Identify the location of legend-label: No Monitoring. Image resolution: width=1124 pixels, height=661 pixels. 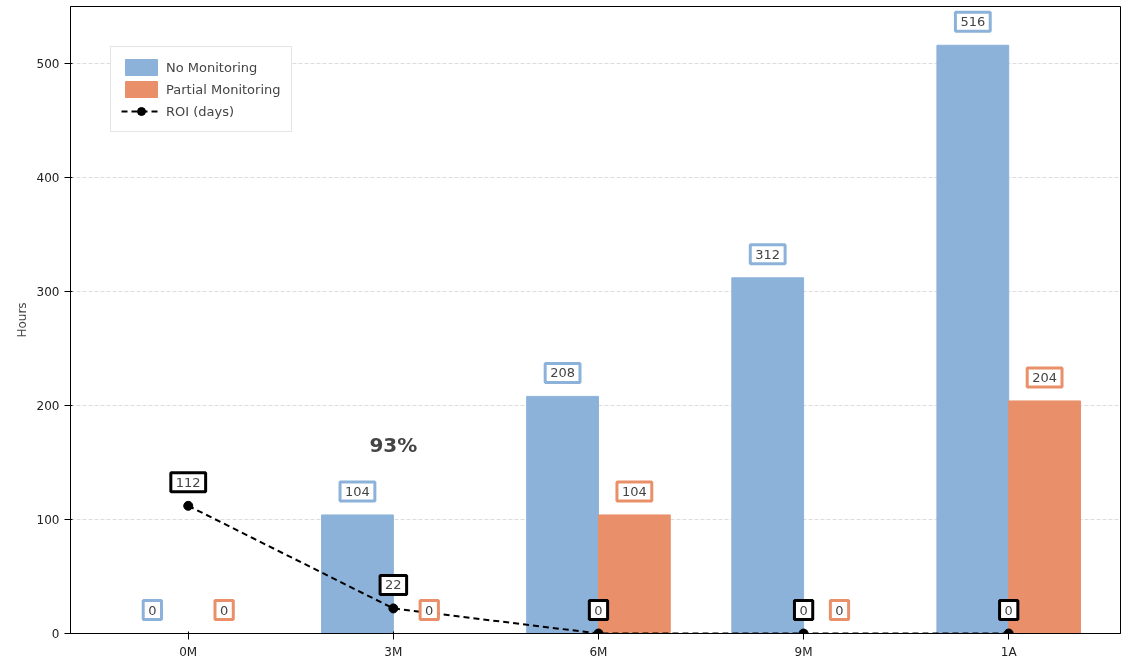
(212, 67).